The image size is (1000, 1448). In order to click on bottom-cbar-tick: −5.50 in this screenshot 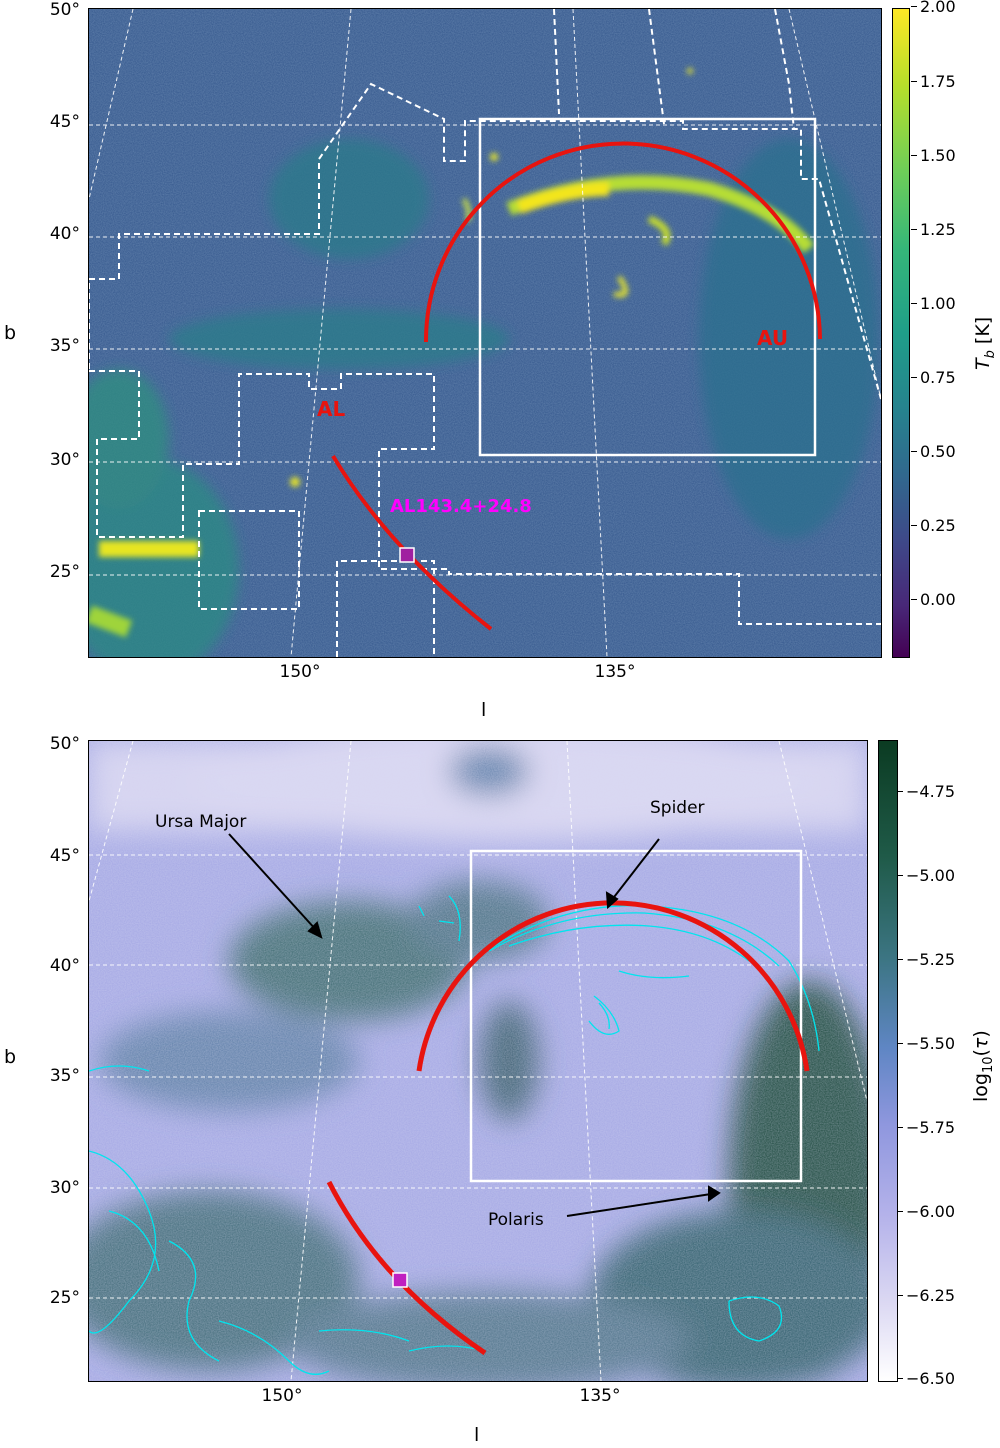, I will do `click(926, 1043)`.